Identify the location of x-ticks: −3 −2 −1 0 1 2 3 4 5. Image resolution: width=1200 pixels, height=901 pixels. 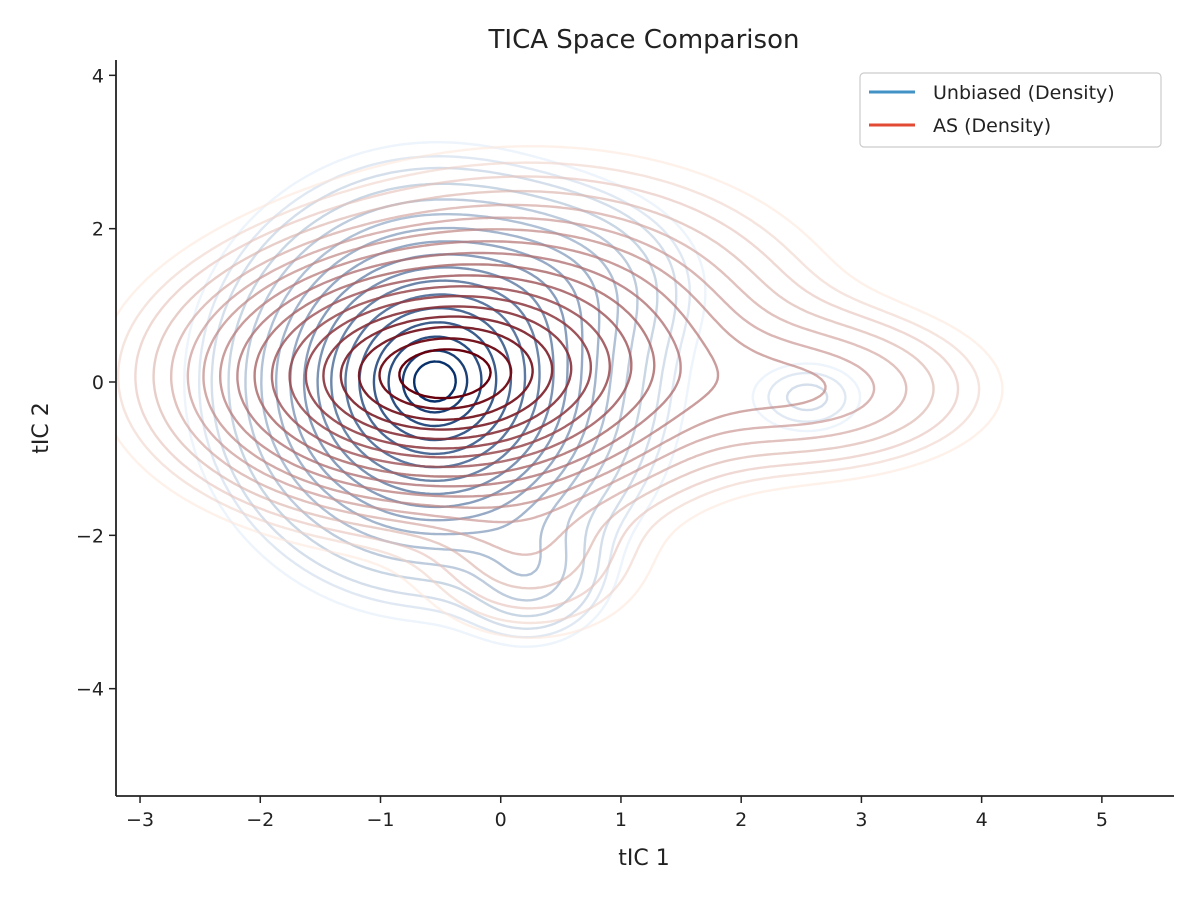
(617, 813).